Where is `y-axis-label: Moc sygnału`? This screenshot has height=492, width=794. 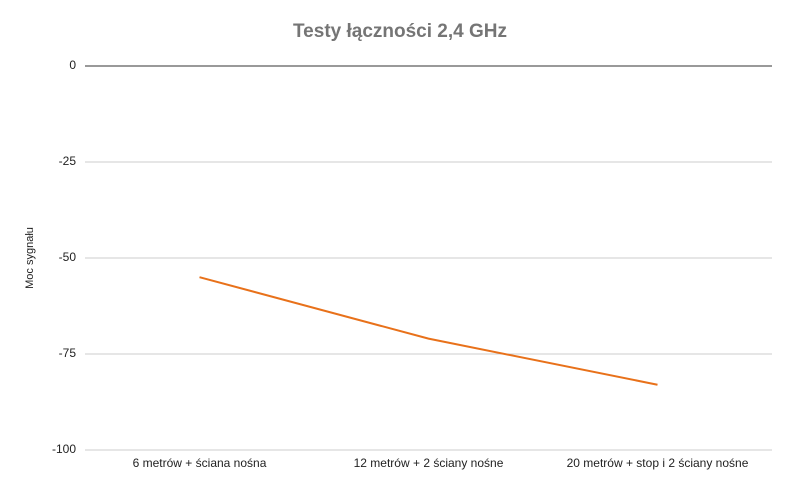 y-axis-label: Moc sygnału is located at coordinates (30, 258).